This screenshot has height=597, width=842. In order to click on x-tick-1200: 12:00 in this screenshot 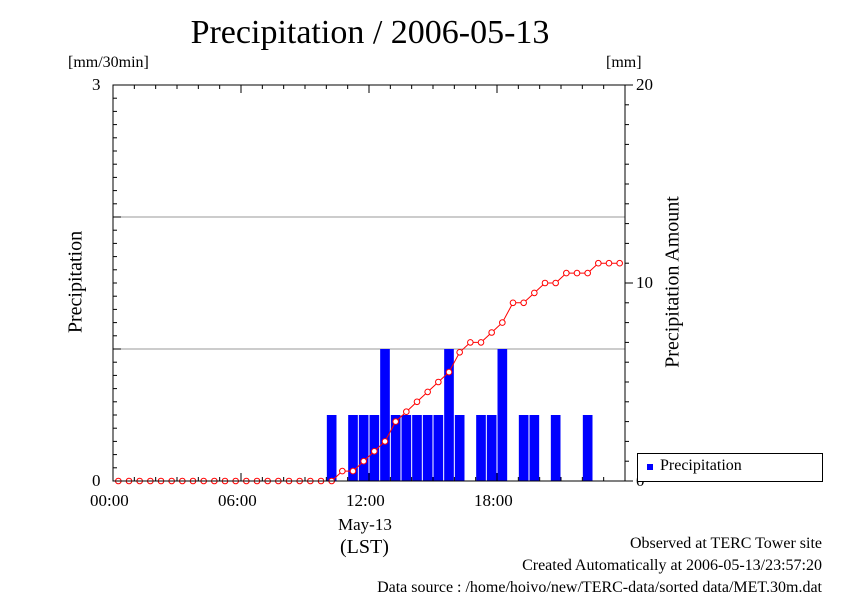, I will do `click(365, 500)`.